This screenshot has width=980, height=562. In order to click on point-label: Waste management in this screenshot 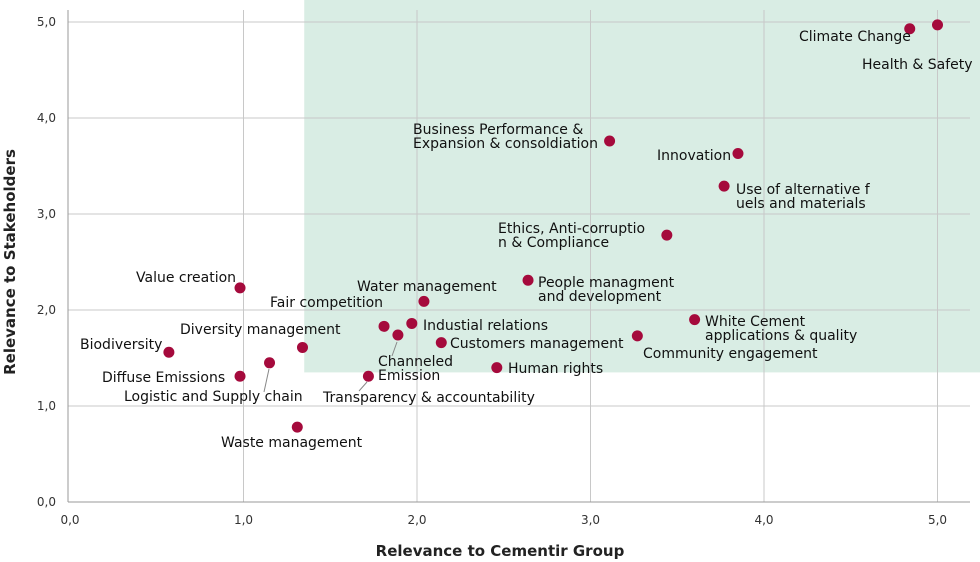, I will do `click(292, 443)`.